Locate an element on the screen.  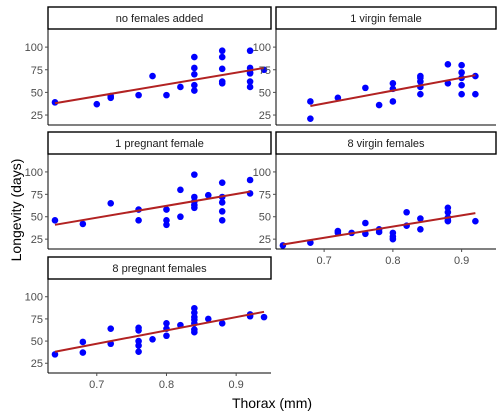
facet-title: 8 pregnant females is located at coordinates (159, 269).